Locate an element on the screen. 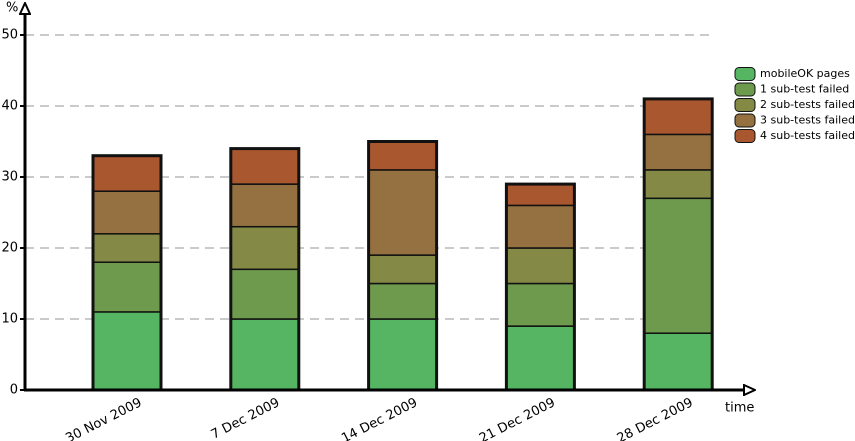  x-tick-label: 30 Nov 2009 is located at coordinates (103, 418).